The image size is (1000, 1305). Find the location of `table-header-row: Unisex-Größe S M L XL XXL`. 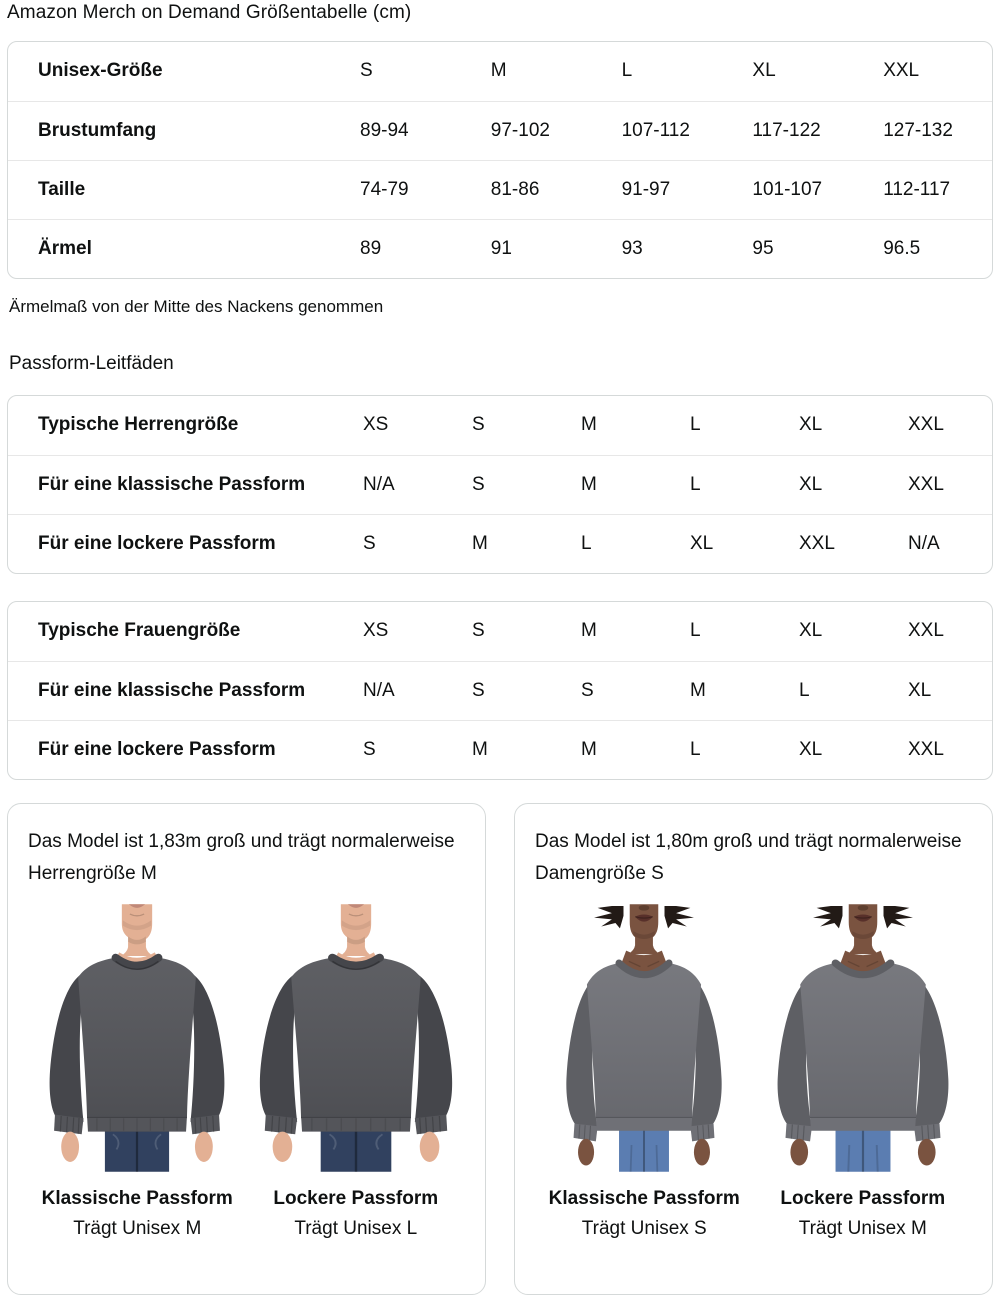

table-header-row: Unisex-Größe S M L XL XXL is located at coordinates (500, 71).